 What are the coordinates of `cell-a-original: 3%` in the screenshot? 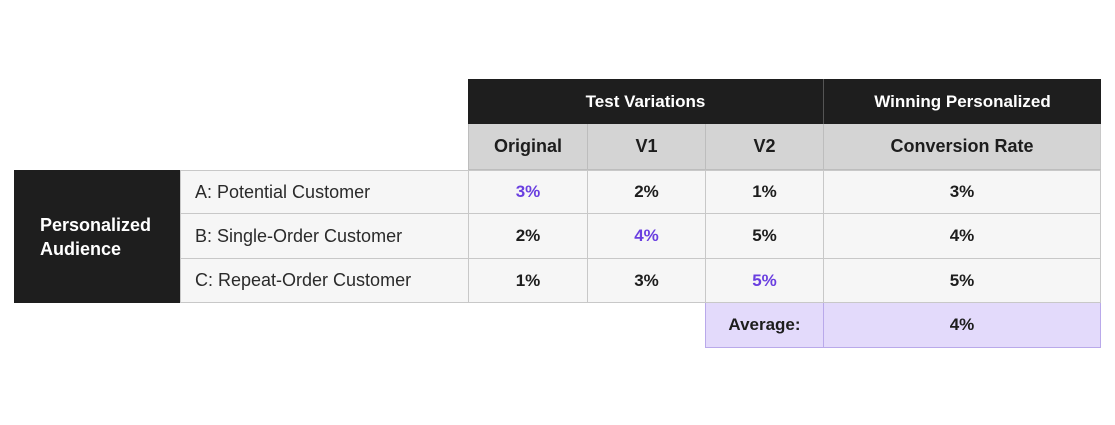 It's located at (527, 192).